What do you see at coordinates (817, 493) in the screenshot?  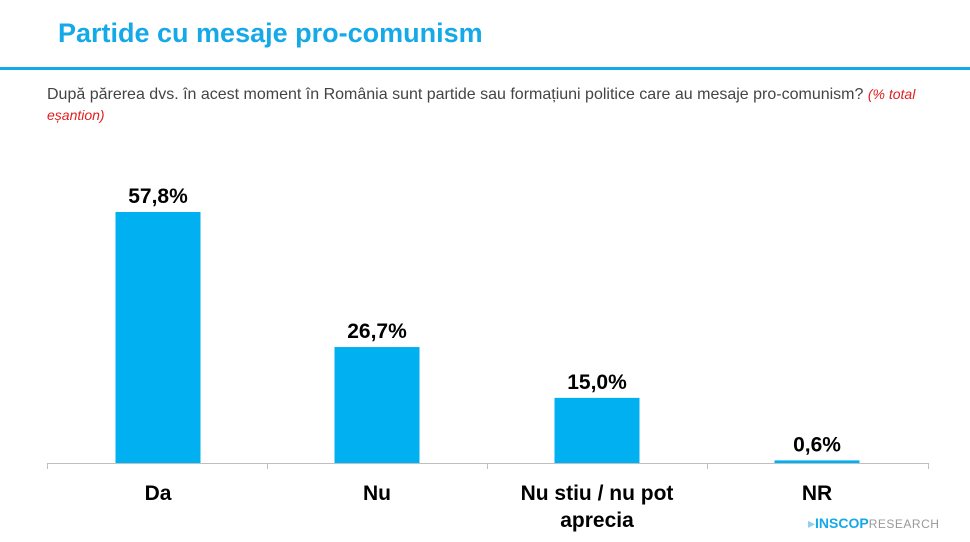 I see `category-label: NR` at bounding box center [817, 493].